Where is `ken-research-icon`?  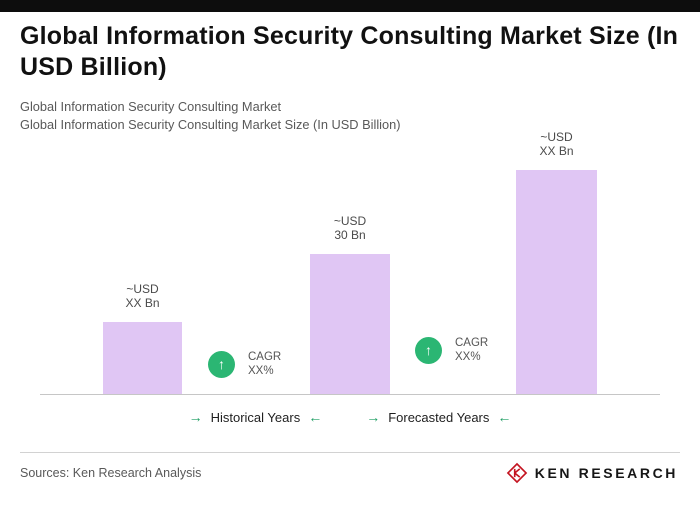
ken-research-icon is located at coordinates (517, 473).